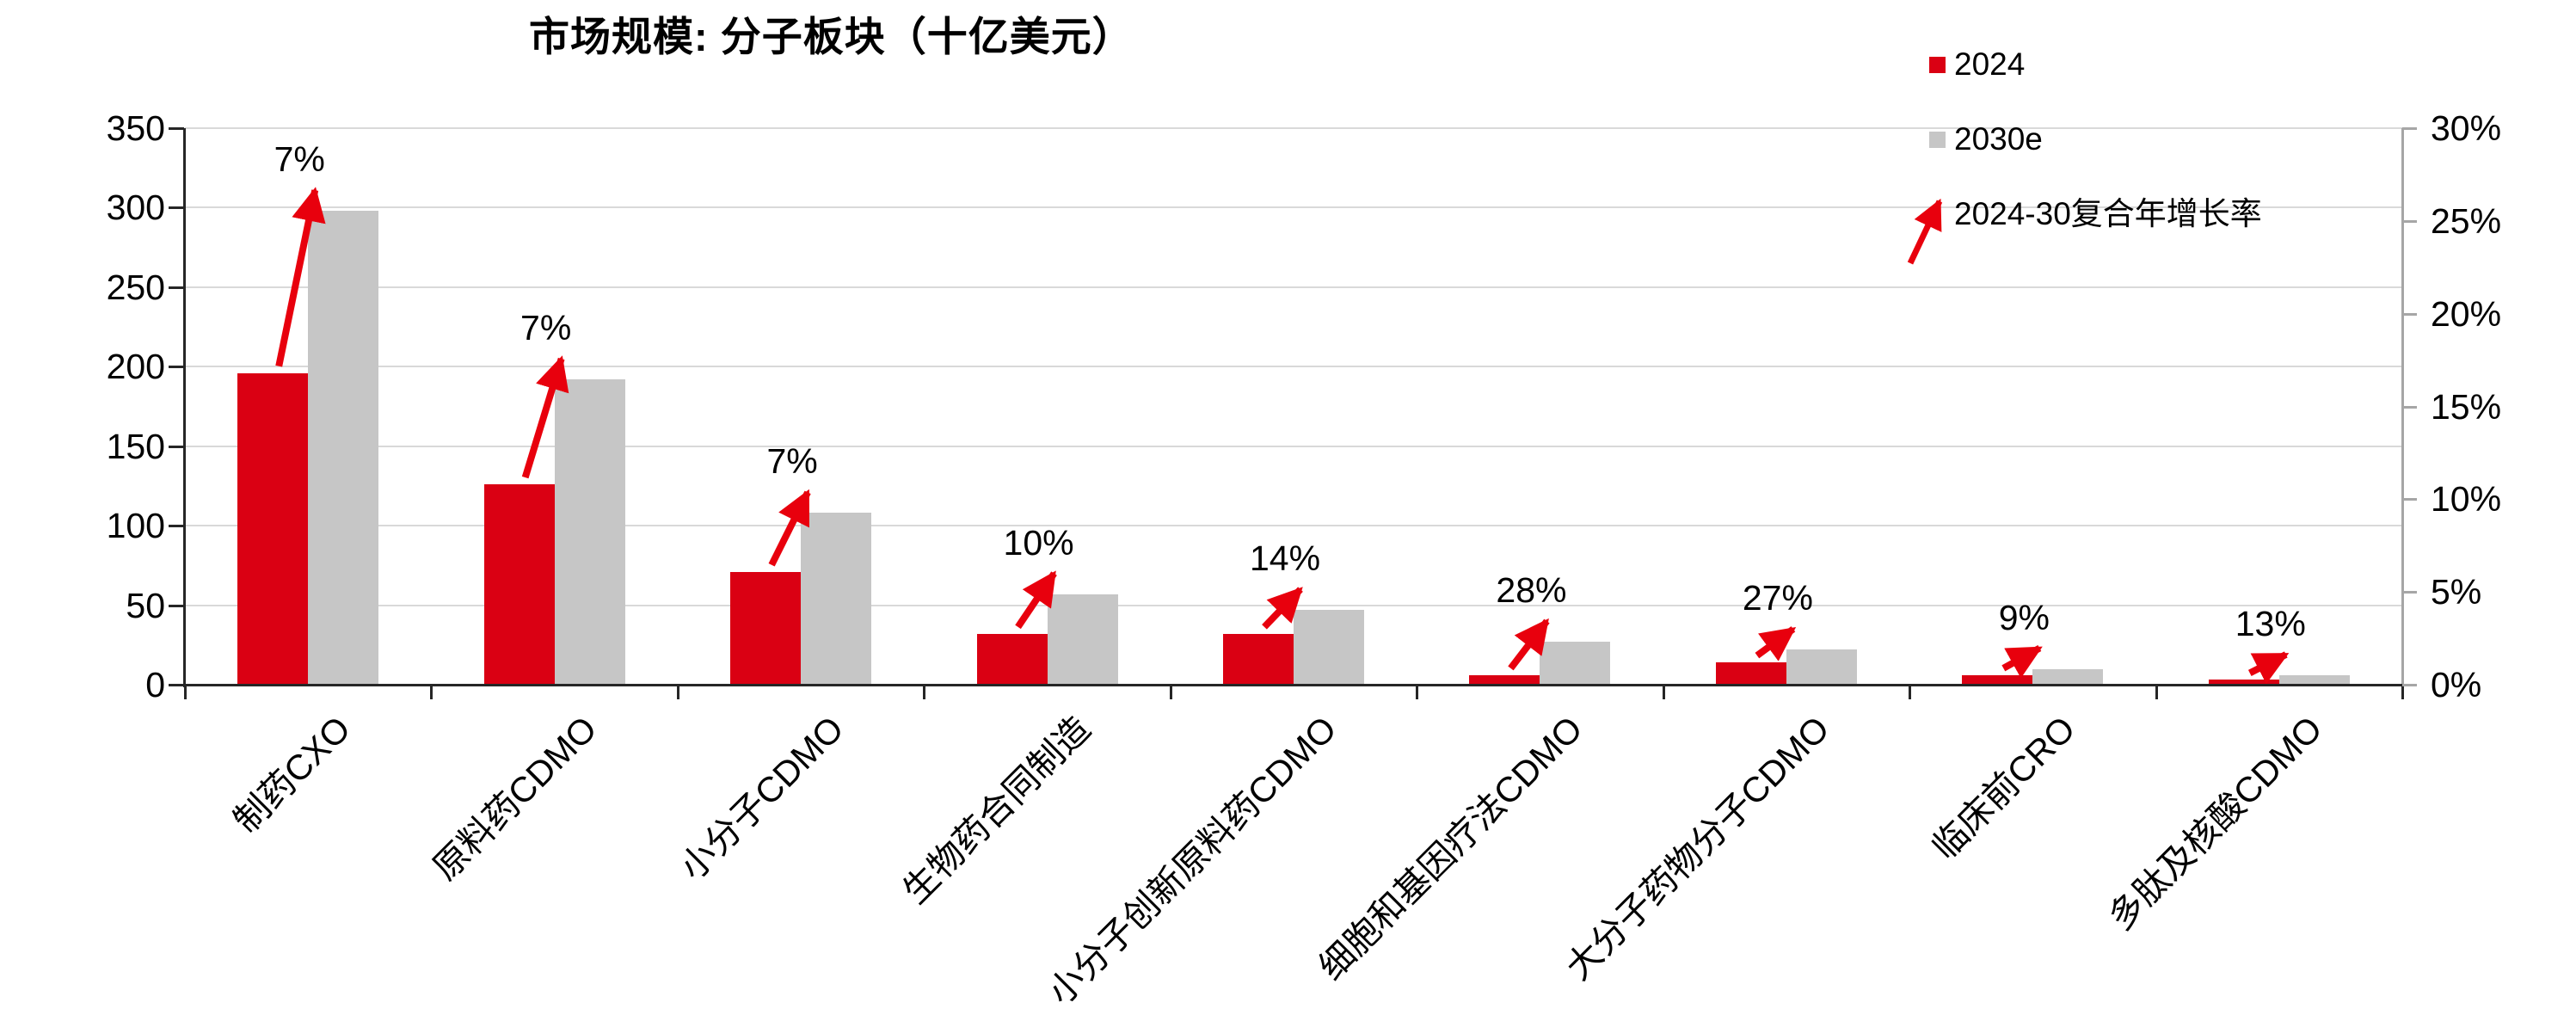  Describe the element at coordinates (2095, 139) in the screenshot. I see `legend-item-2030e: 2030e` at that location.